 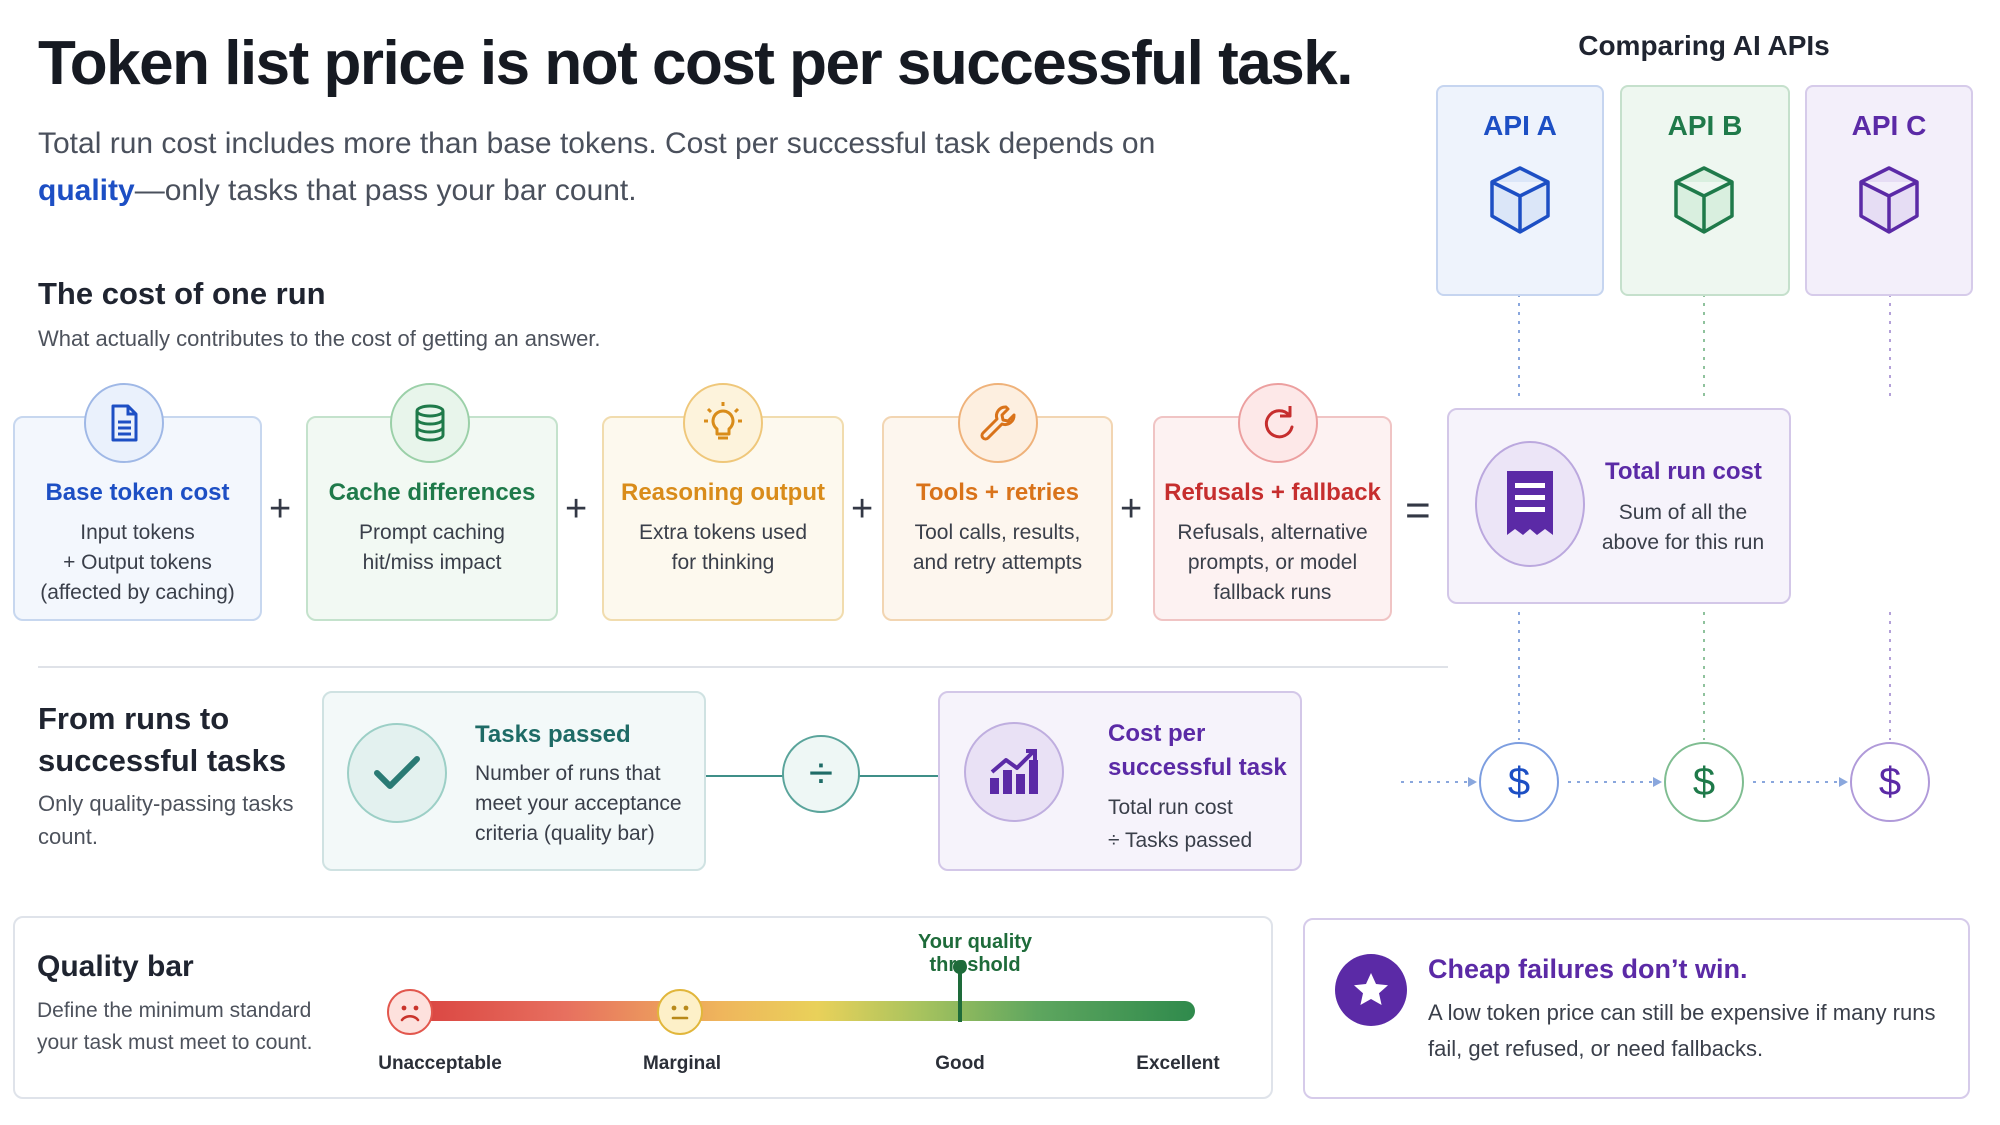 I want to click on database-icon, so click(x=430, y=423).